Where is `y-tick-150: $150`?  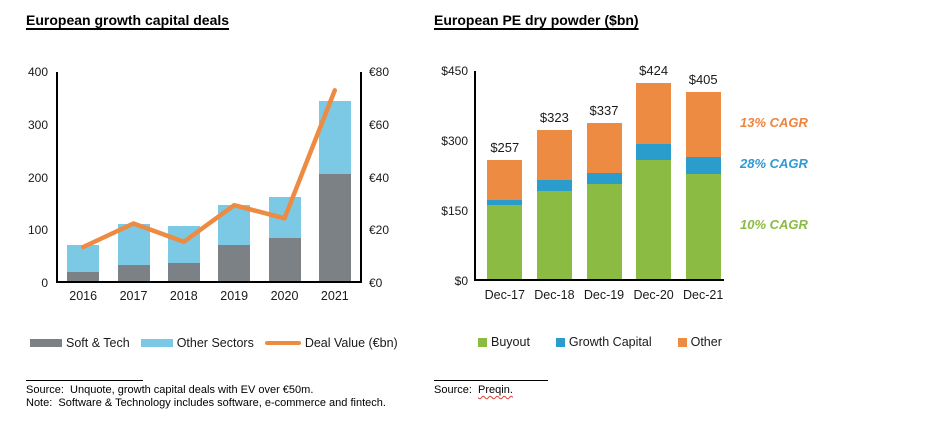 y-tick-150: $150 is located at coordinates (454, 211).